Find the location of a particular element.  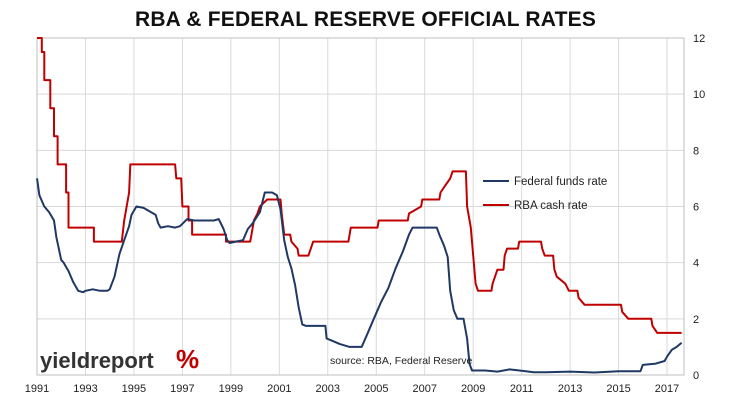

x-tick-label: 2011 is located at coordinates (522, 389).